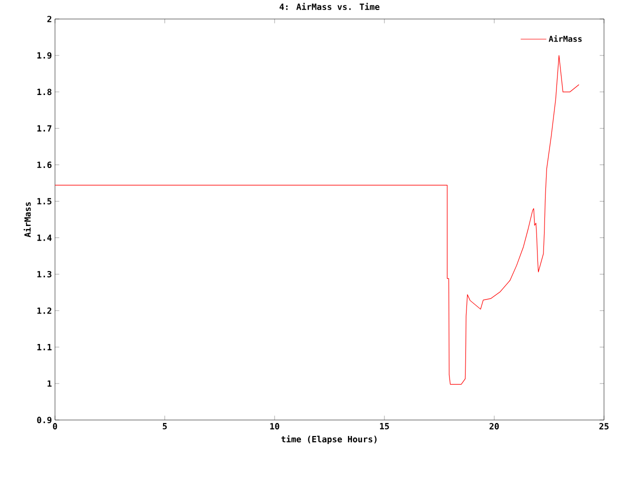 This screenshot has height=480, width=640. I want to click on y-tick-label: 1.2, so click(44, 310).